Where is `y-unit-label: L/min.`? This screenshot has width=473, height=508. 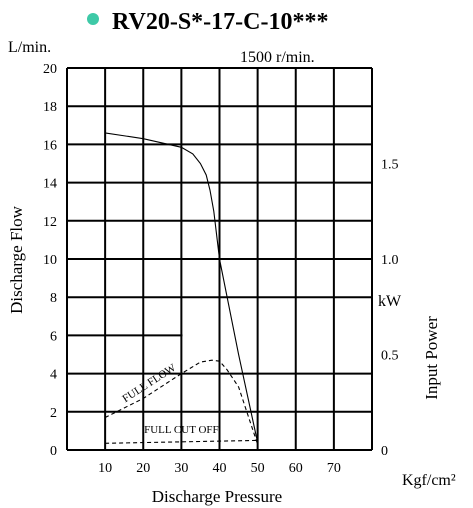
y-unit-label: L/min. is located at coordinates (29, 47).